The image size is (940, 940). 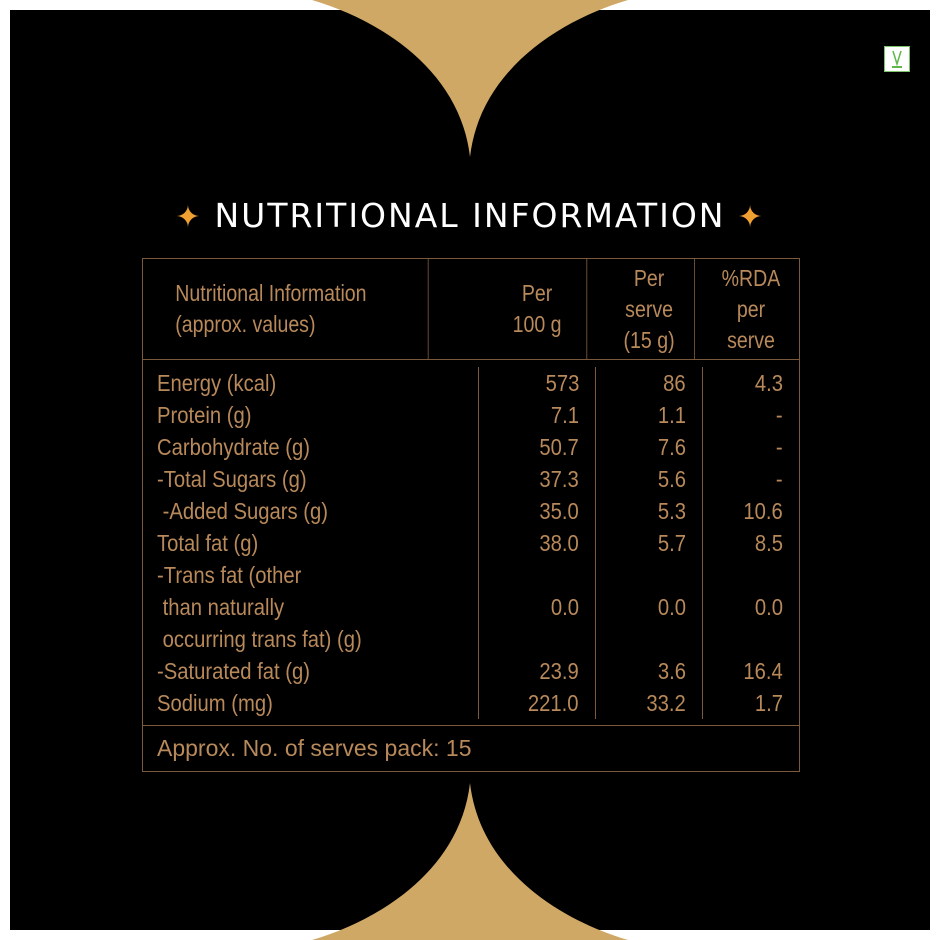 What do you see at coordinates (564, 415) in the screenshot?
I see `value-per-100g-text: 7.1` at bounding box center [564, 415].